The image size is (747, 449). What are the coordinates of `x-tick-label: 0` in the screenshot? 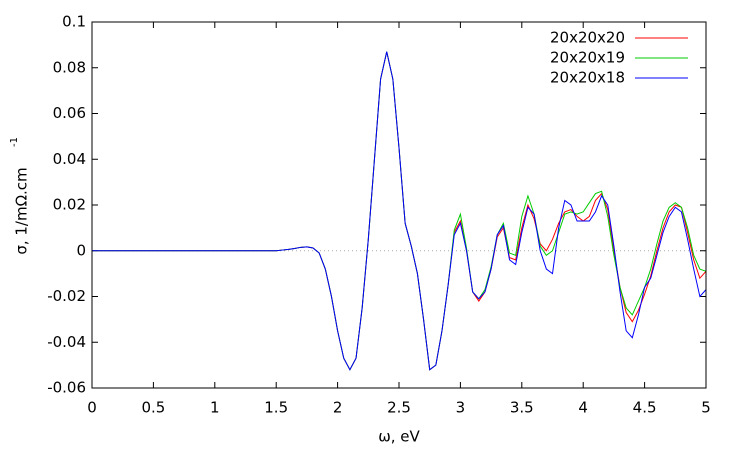 It's located at (92, 408).